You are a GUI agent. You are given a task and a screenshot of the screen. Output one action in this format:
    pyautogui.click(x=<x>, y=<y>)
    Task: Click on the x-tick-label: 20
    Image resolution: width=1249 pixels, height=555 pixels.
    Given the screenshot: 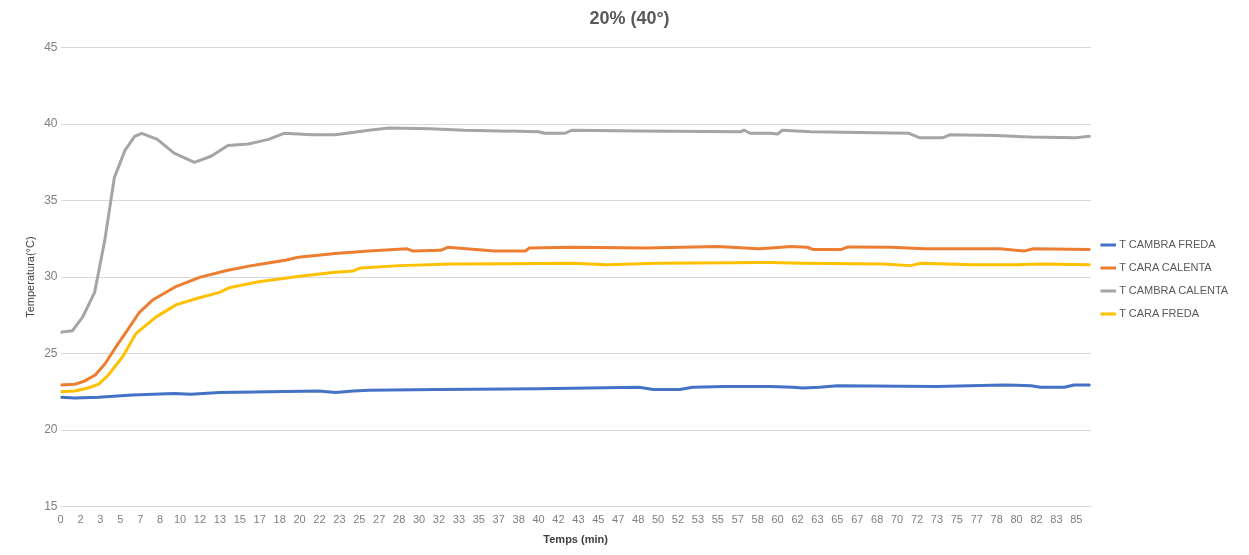 What is the action you would take?
    pyautogui.click(x=299, y=519)
    